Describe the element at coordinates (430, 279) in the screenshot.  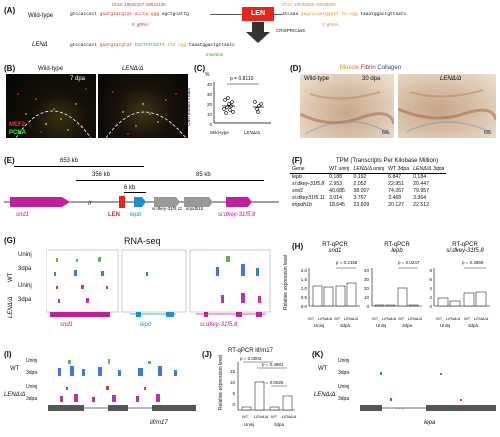
I see `h-ytick: 6` at that location.